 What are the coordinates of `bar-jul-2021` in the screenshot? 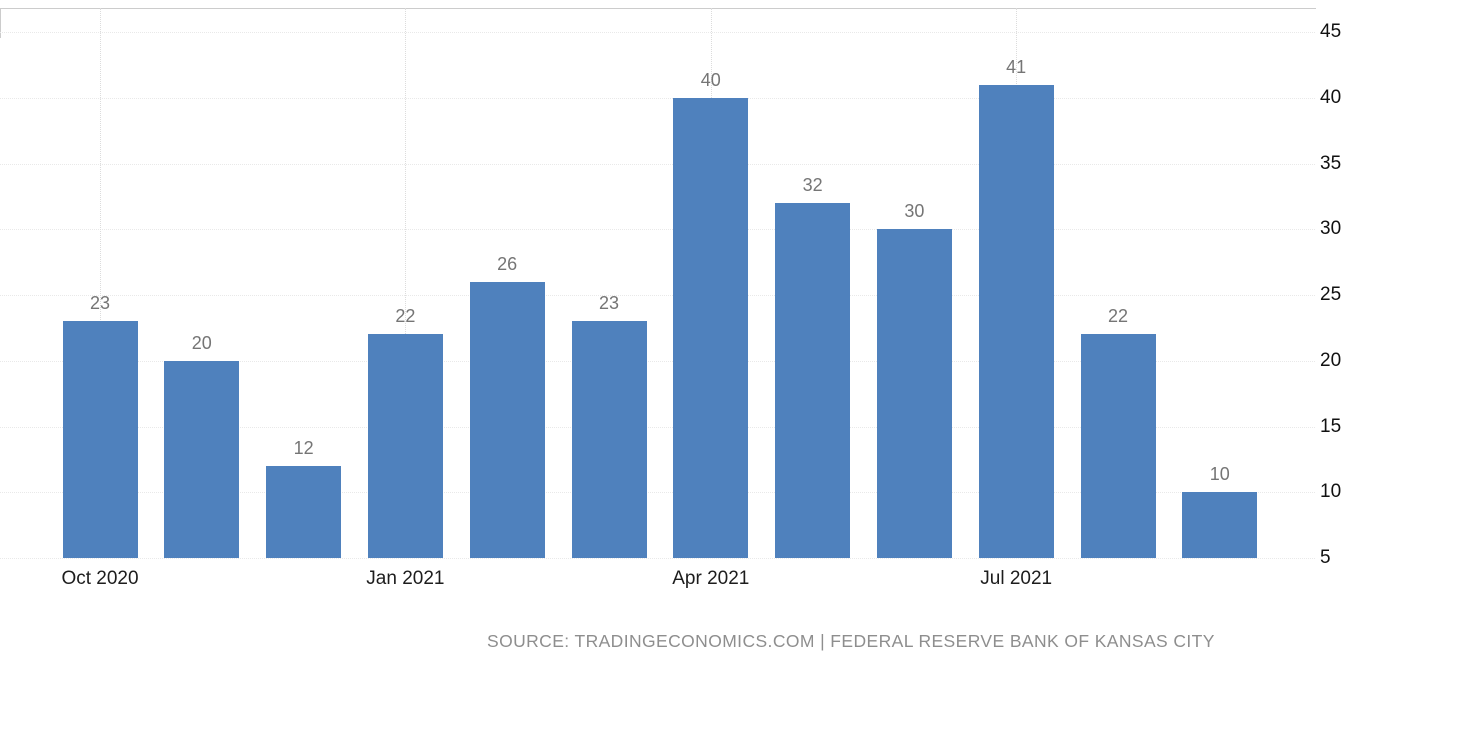 It's located at (1016, 321).